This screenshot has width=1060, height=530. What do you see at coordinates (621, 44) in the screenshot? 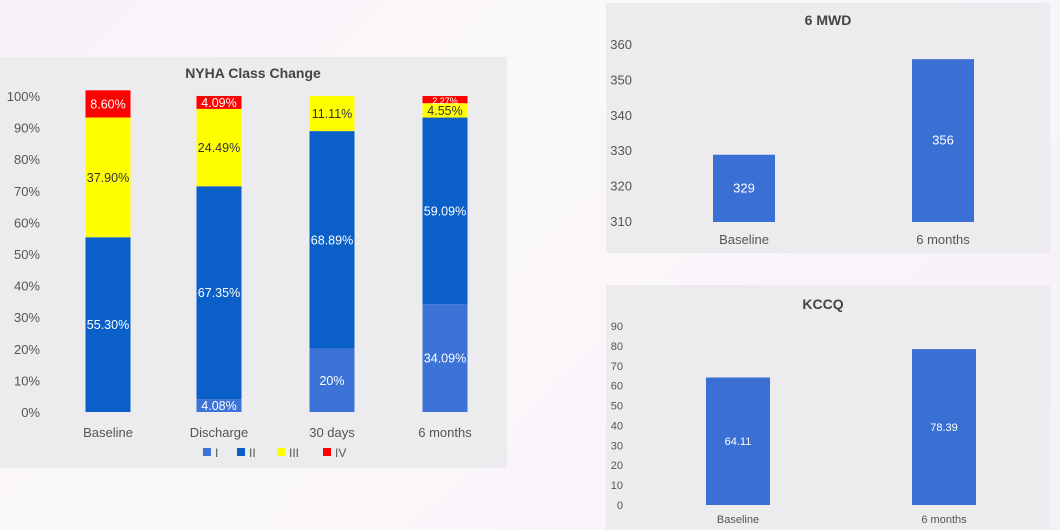
I see `y-tick-label: 360` at bounding box center [621, 44].